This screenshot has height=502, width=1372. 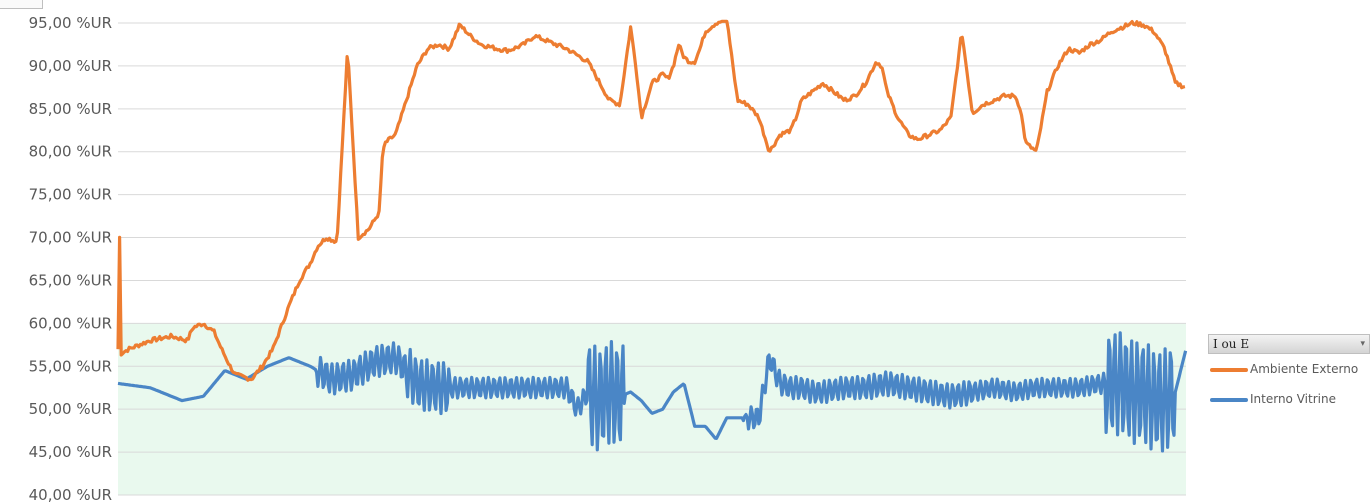 What do you see at coordinates (70, 152) in the screenshot?
I see `y-tick-label: 80,00 %UR` at bounding box center [70, 152].